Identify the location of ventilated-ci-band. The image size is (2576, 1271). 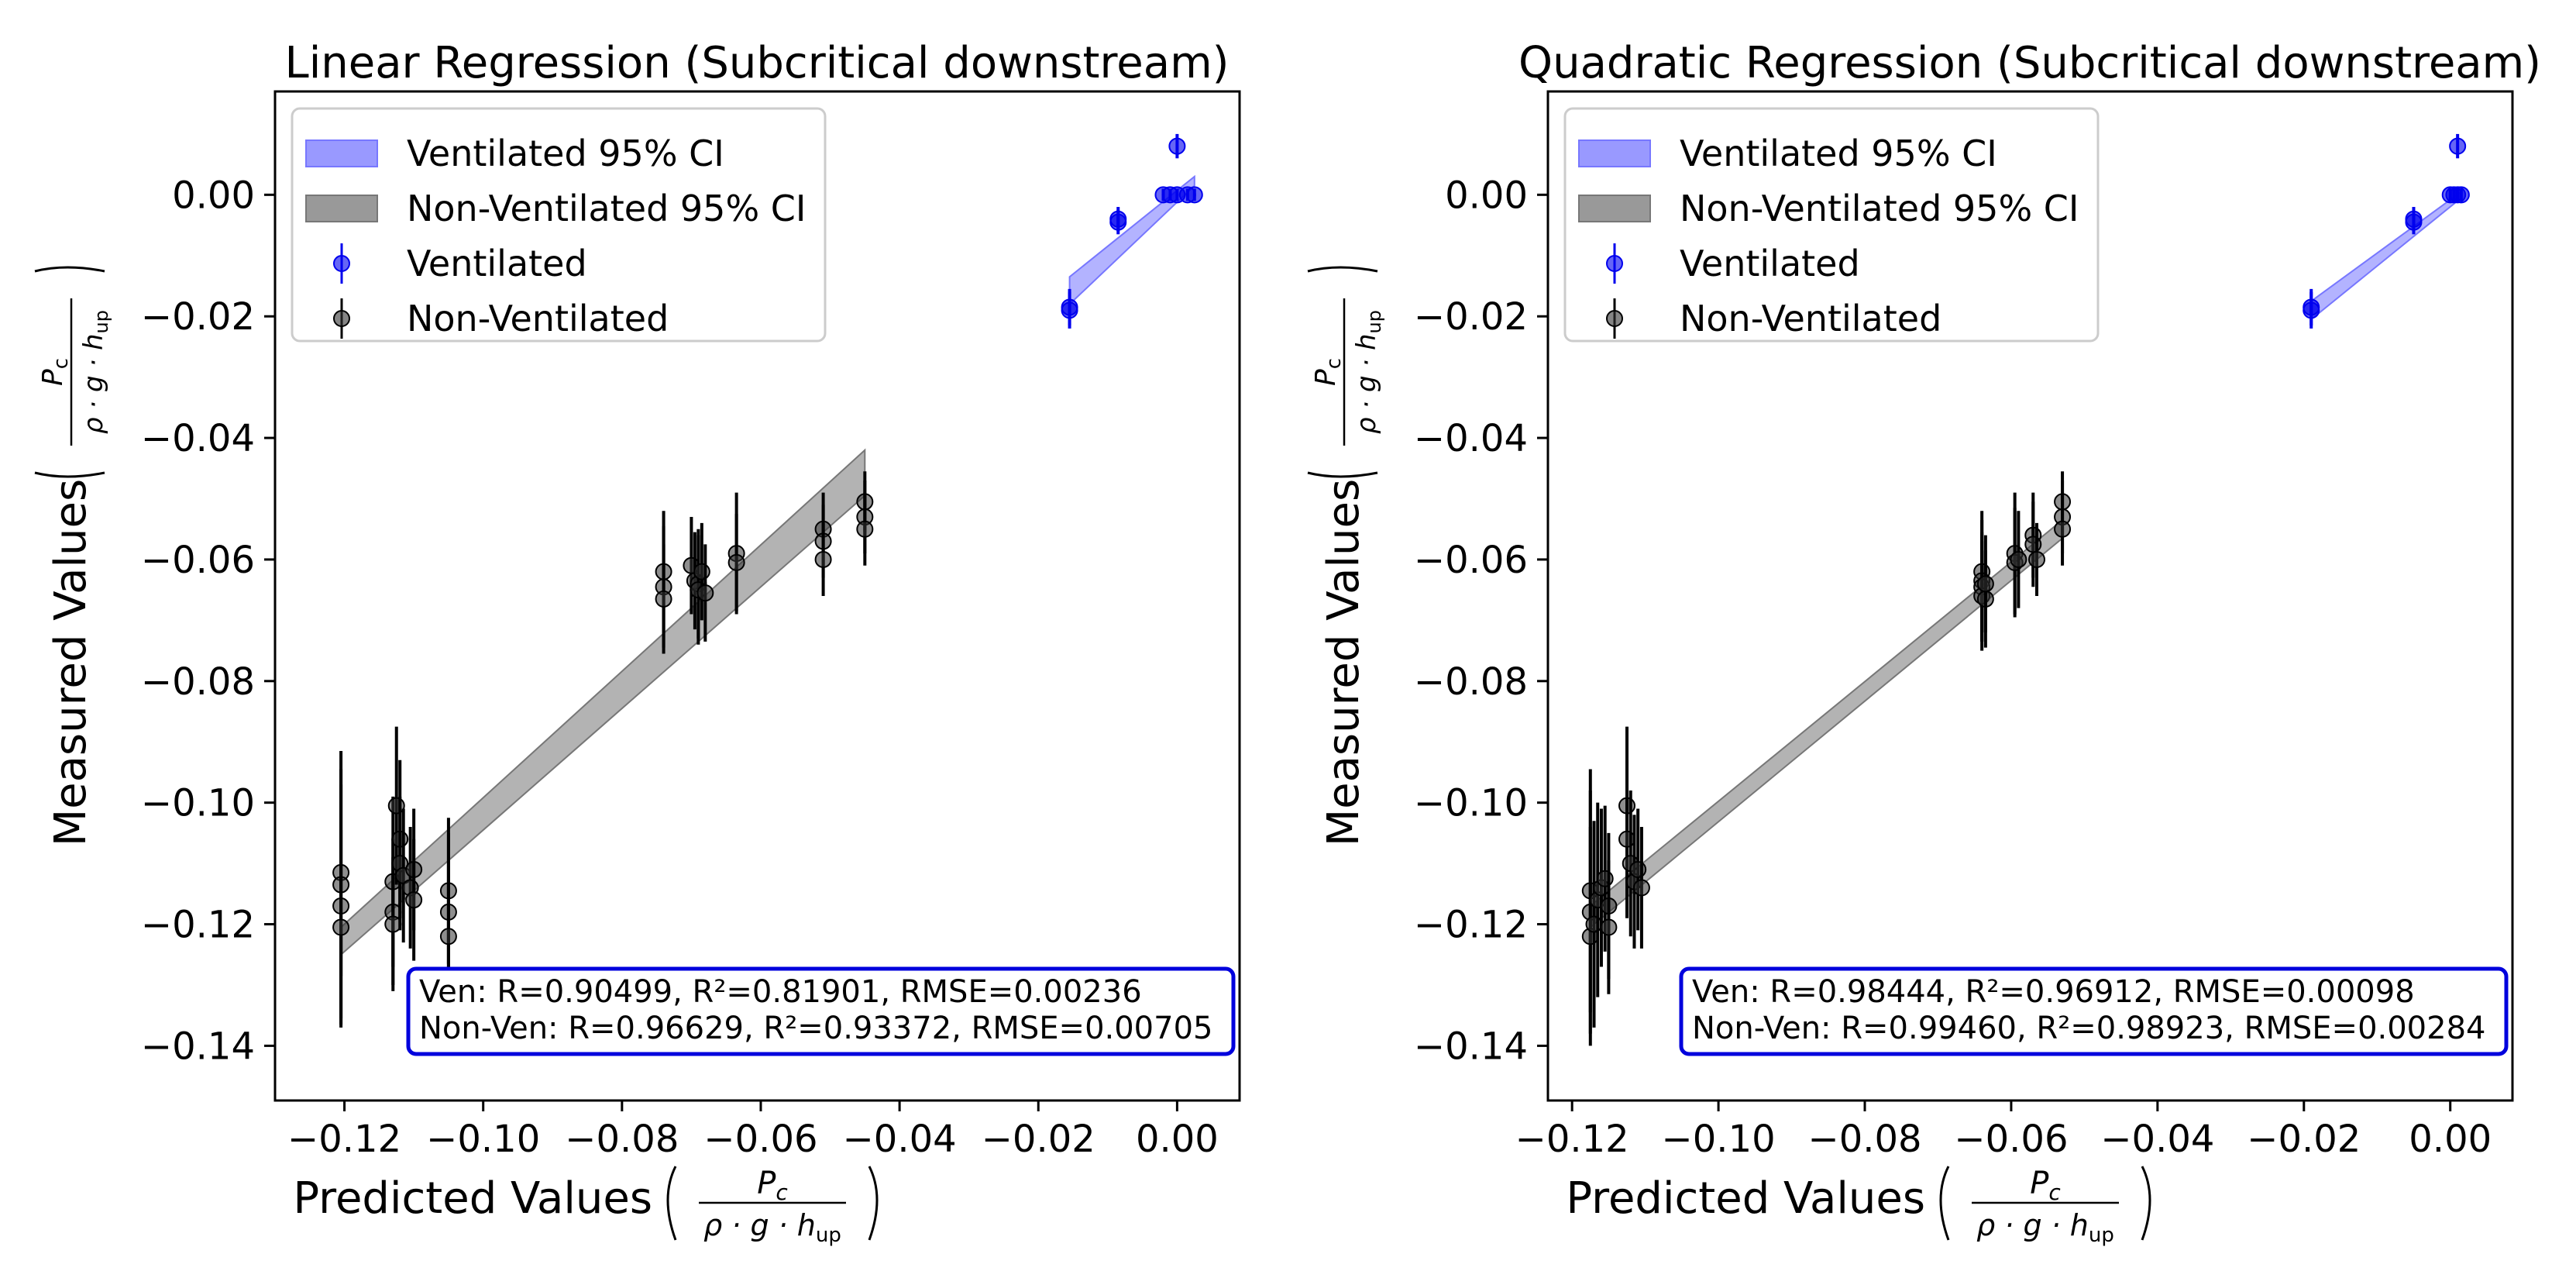
(1131, 240).